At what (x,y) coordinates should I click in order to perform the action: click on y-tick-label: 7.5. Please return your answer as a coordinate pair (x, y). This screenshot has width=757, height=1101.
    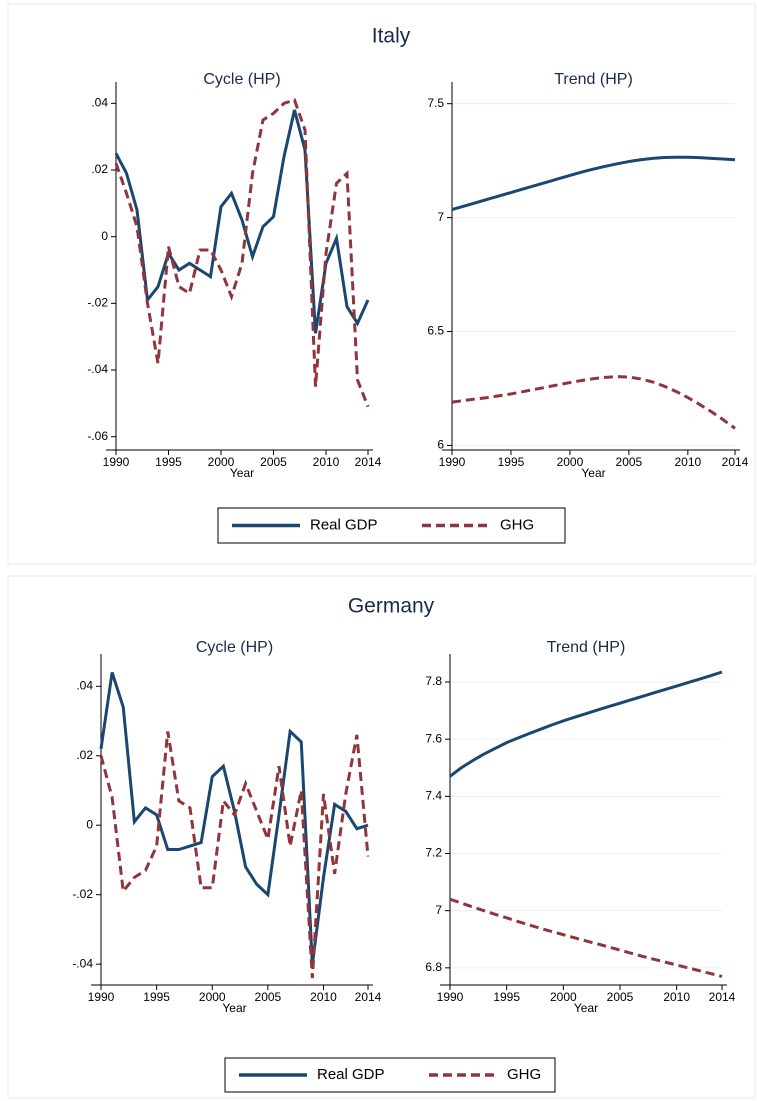
    Looking at the image, I should click on (435, 103).